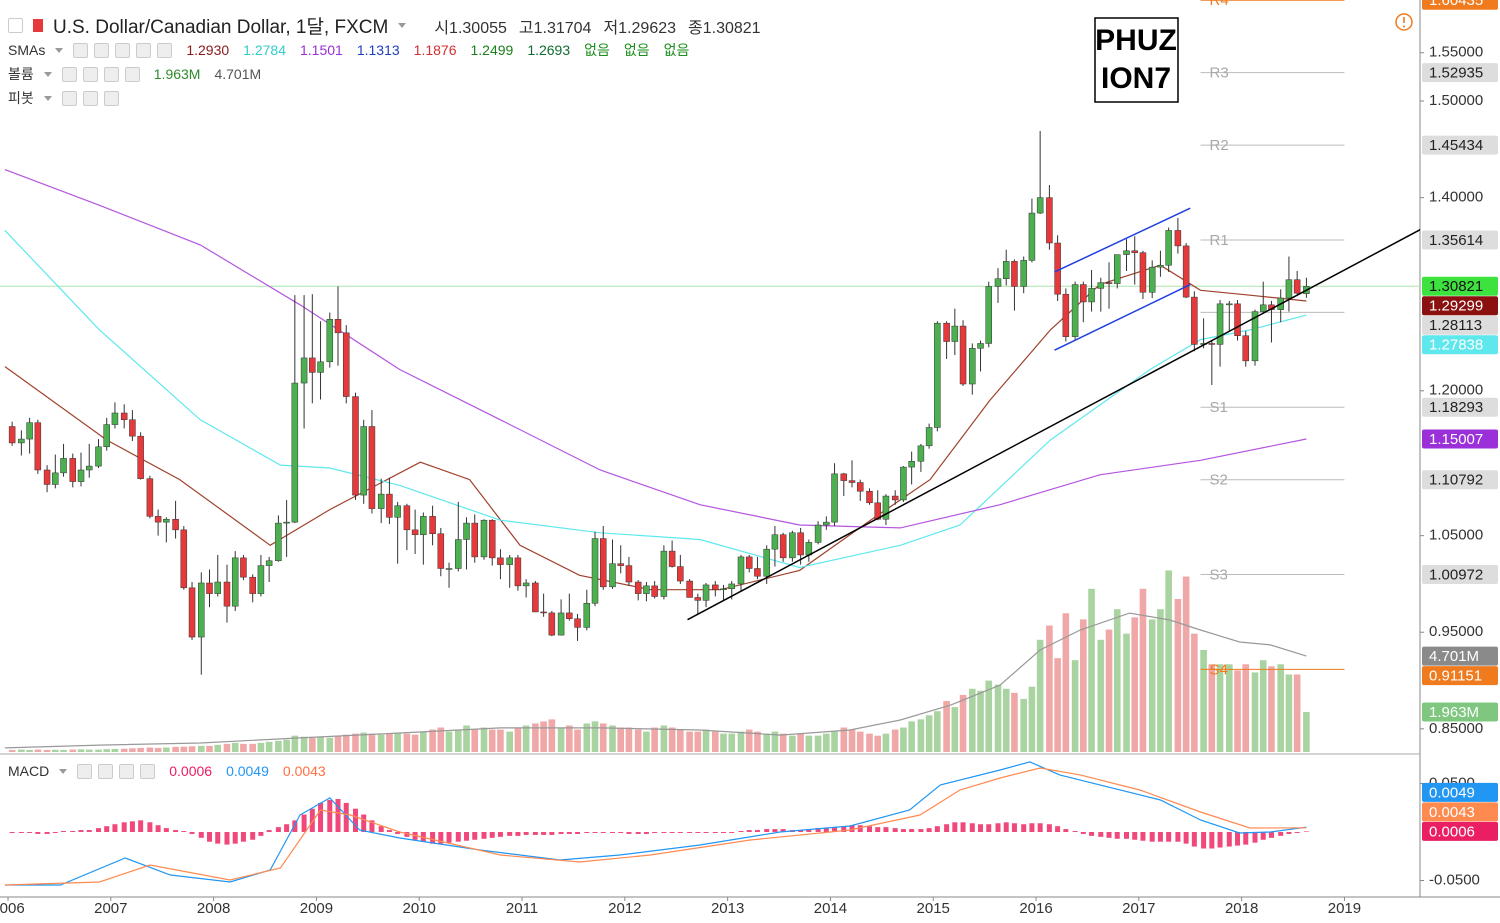  What do you see at coordinates (1456, 480) in the screenshot?
I see `price-tag-text: 1.10792` at bounding box center [1456, 480].